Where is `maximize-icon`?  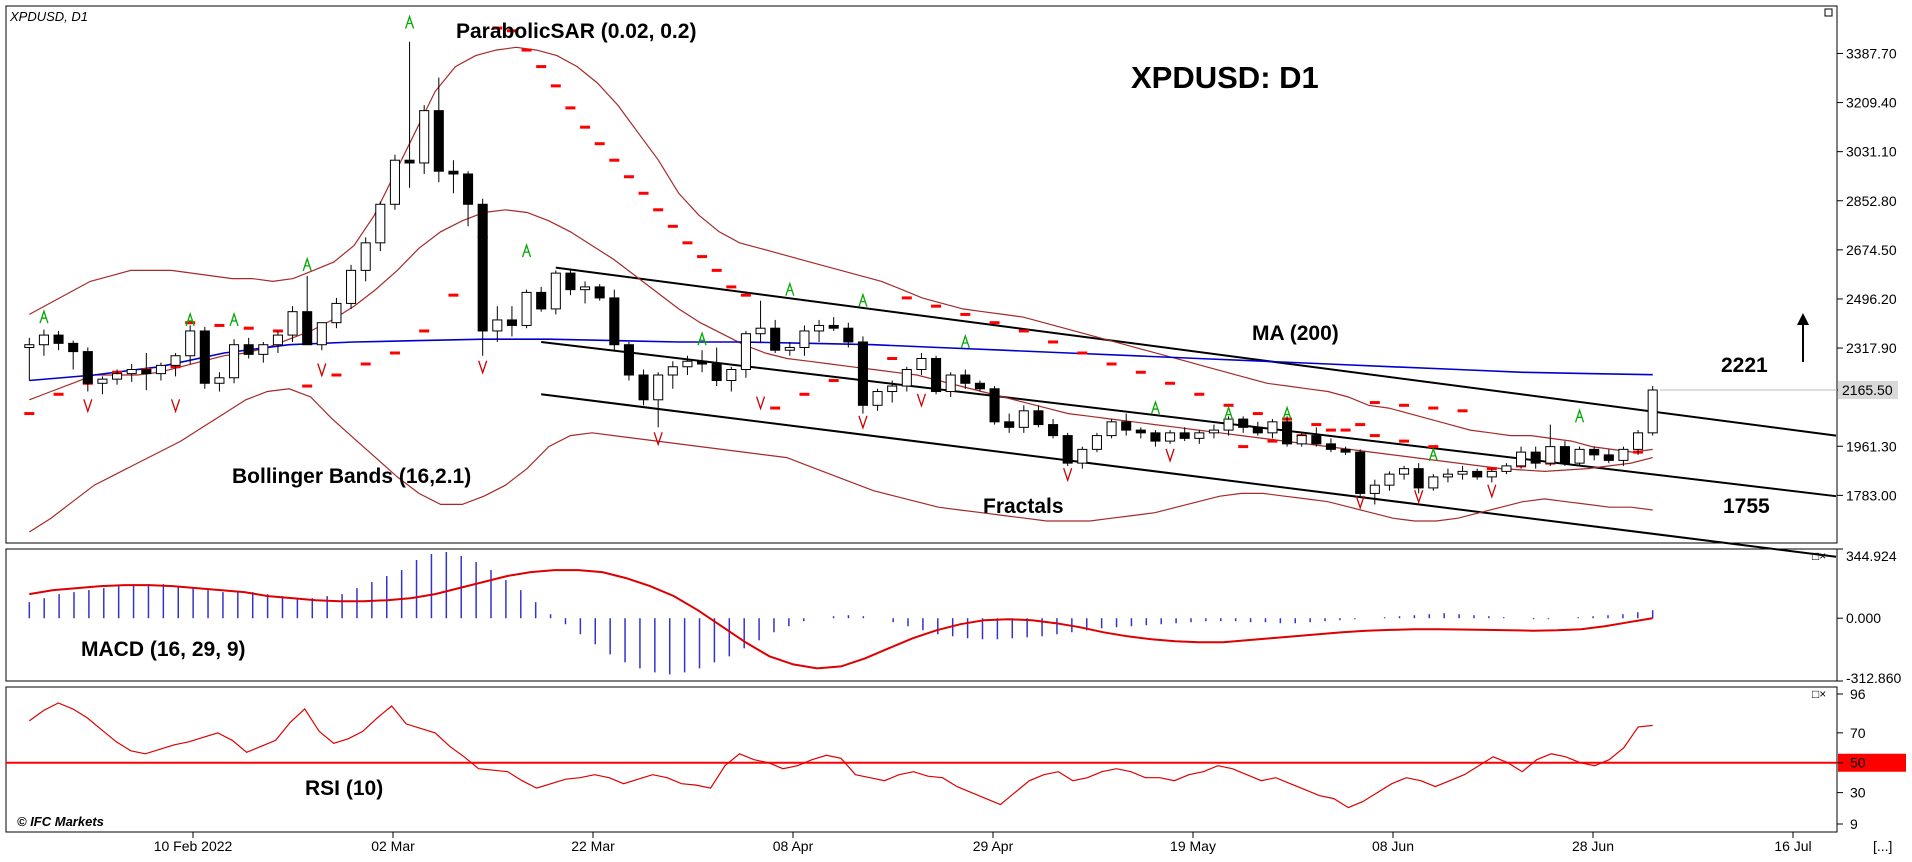
maximize-icon is located at coordinates (1828, 12).